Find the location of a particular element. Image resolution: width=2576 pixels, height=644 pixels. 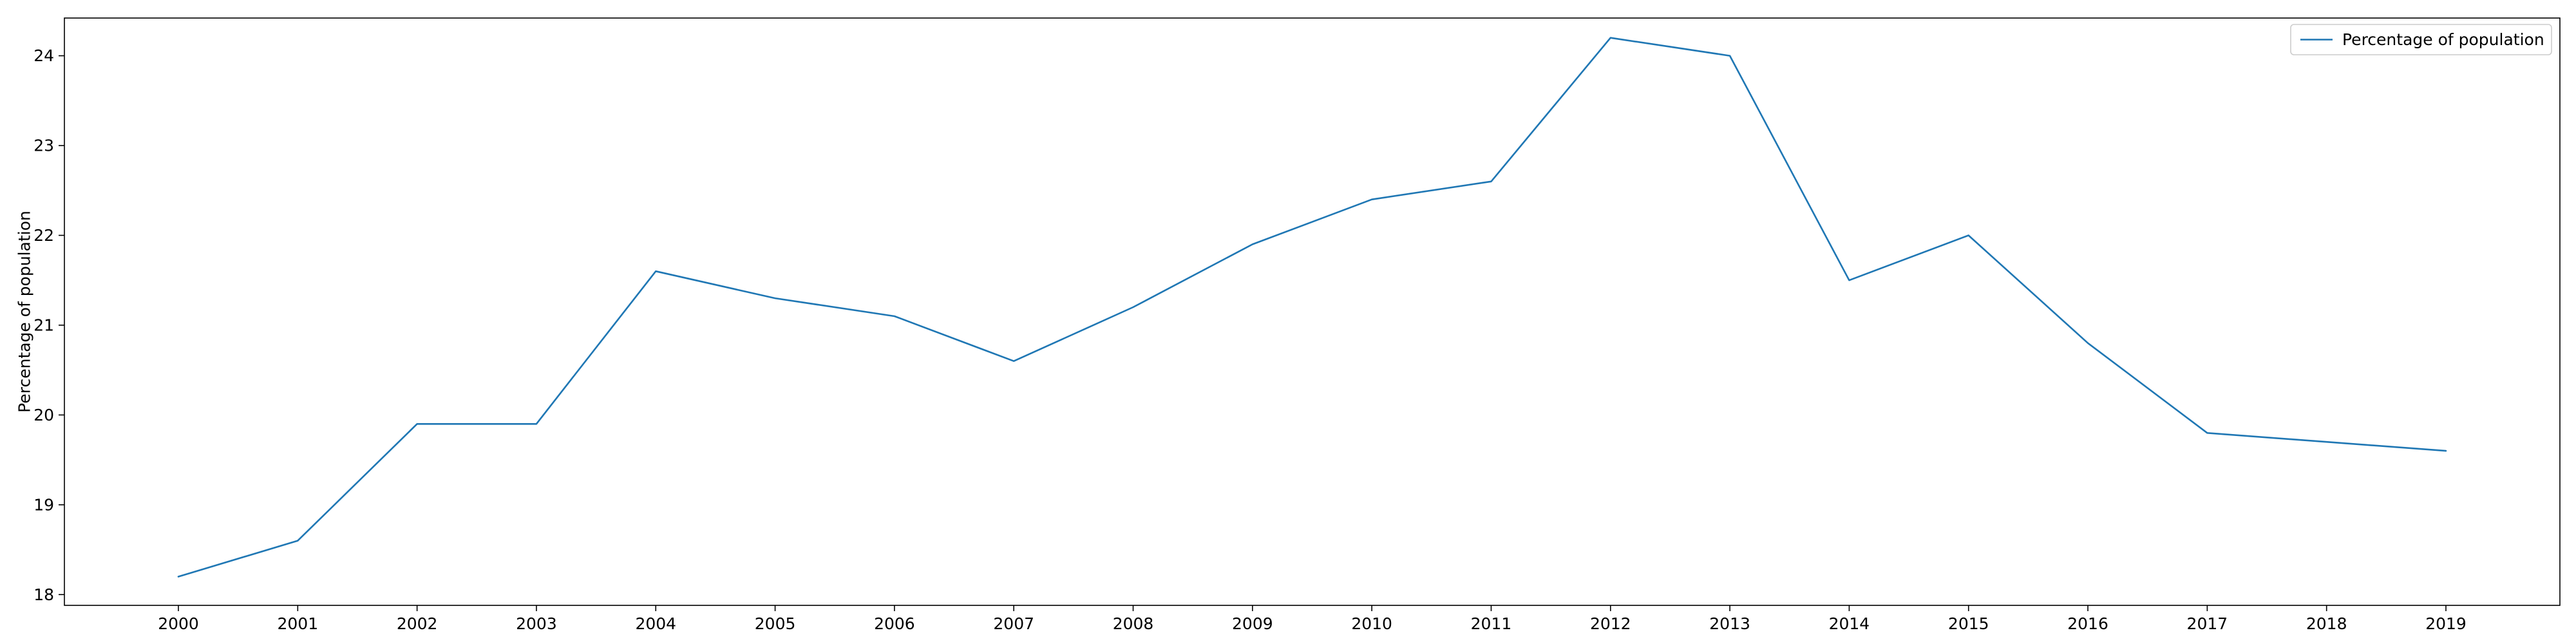

y-tick-label: 22 is located at coordinates (44, 235).